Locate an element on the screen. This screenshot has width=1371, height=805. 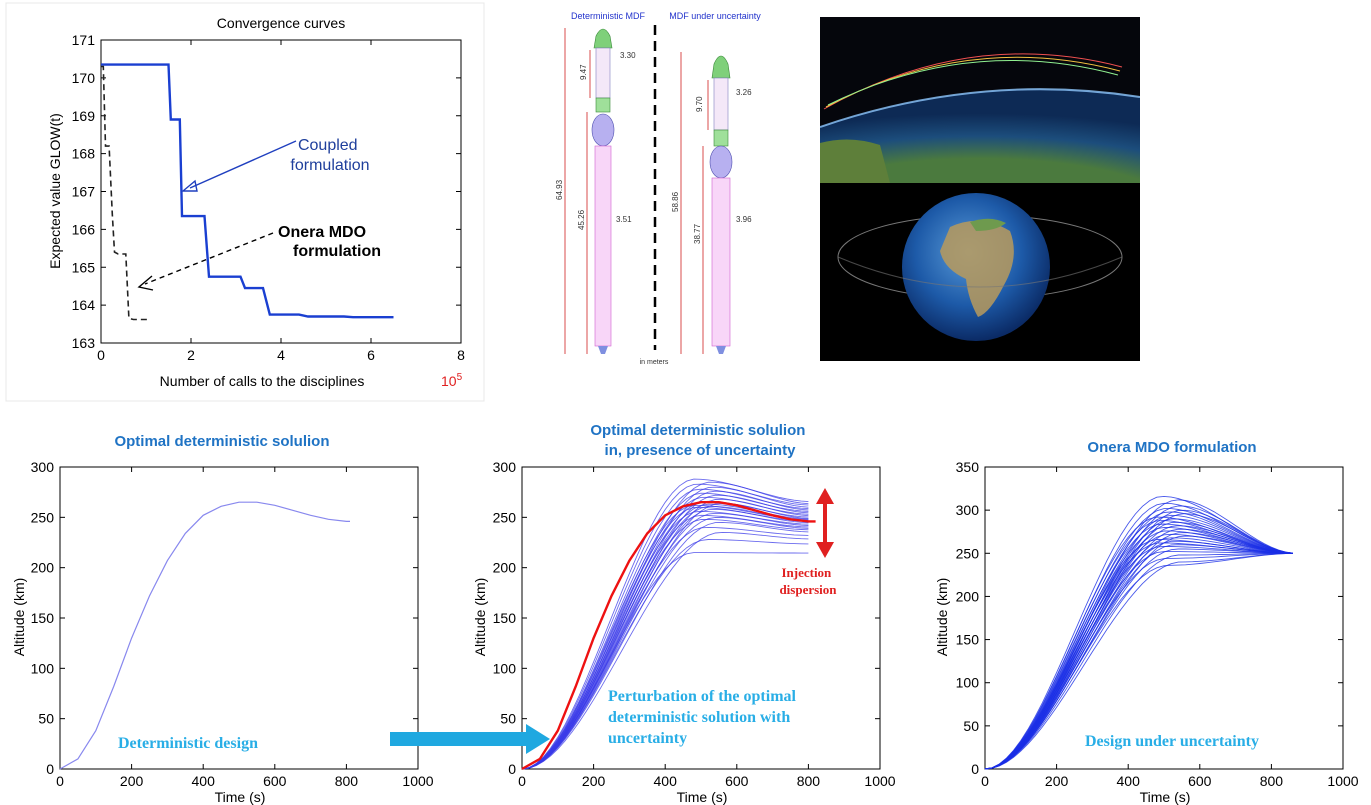
deterministic-ytick-label: 300 is located at coordinates (43, 467).